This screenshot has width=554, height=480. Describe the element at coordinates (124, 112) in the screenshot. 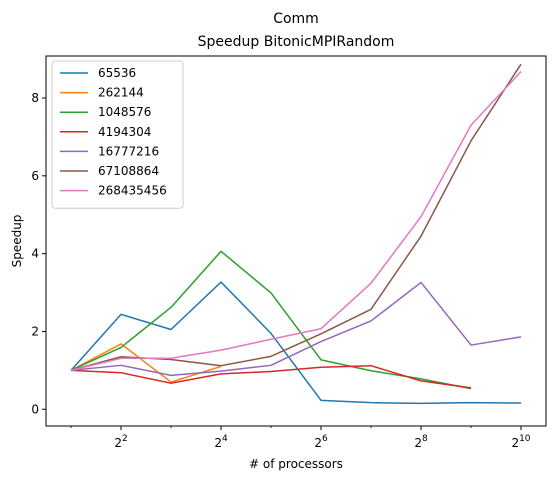

I see `legend-label: 1048576` at that location.